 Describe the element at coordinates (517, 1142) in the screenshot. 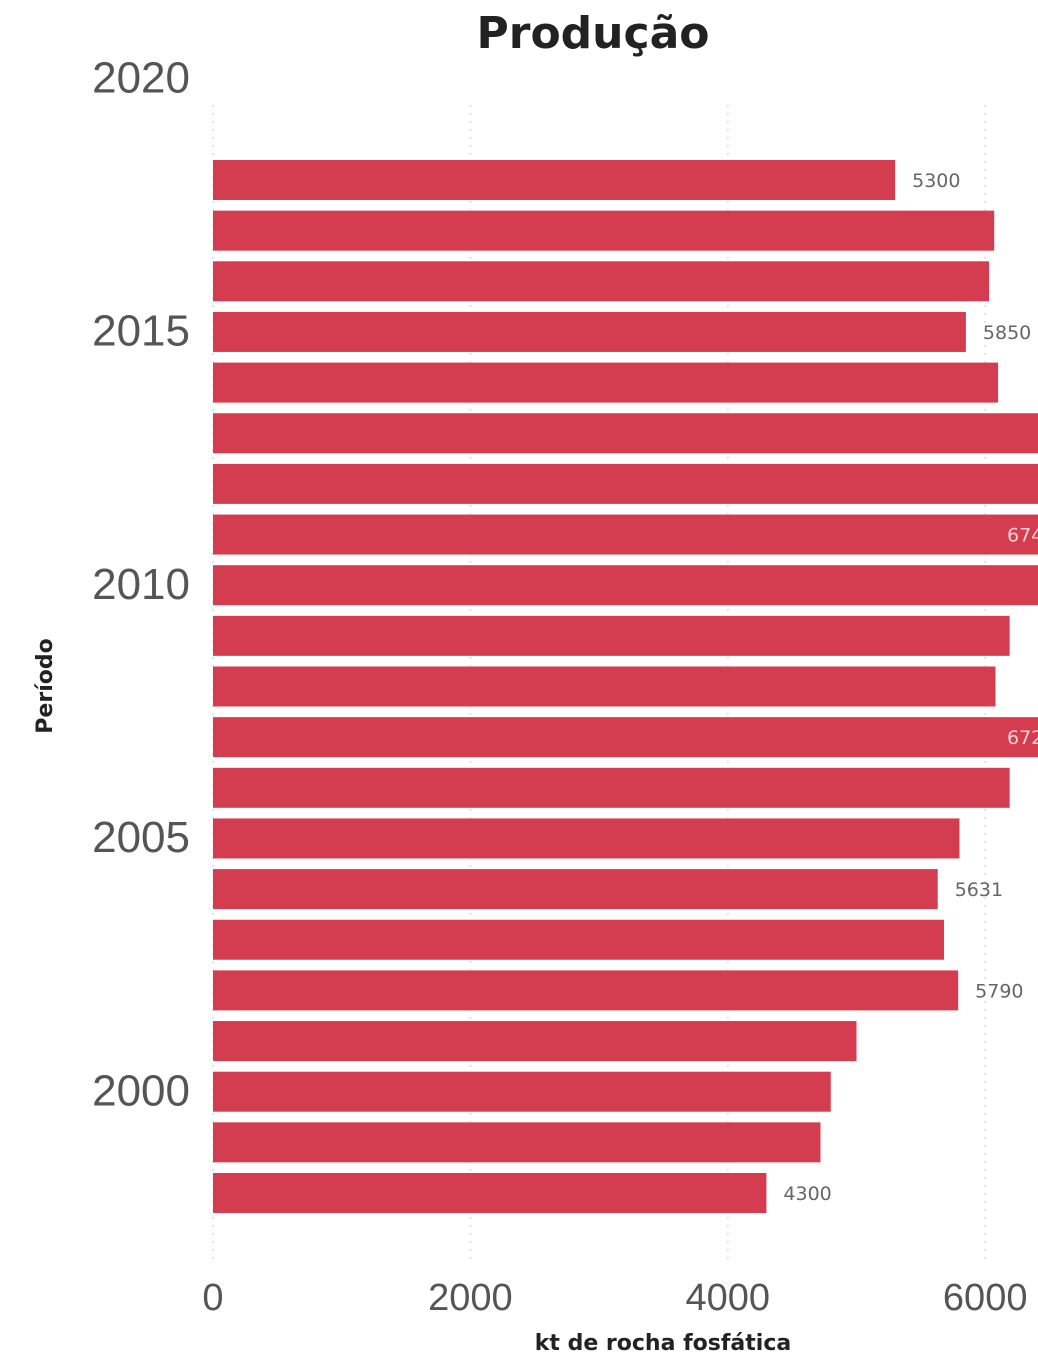

I see `bar-2000` at that location.